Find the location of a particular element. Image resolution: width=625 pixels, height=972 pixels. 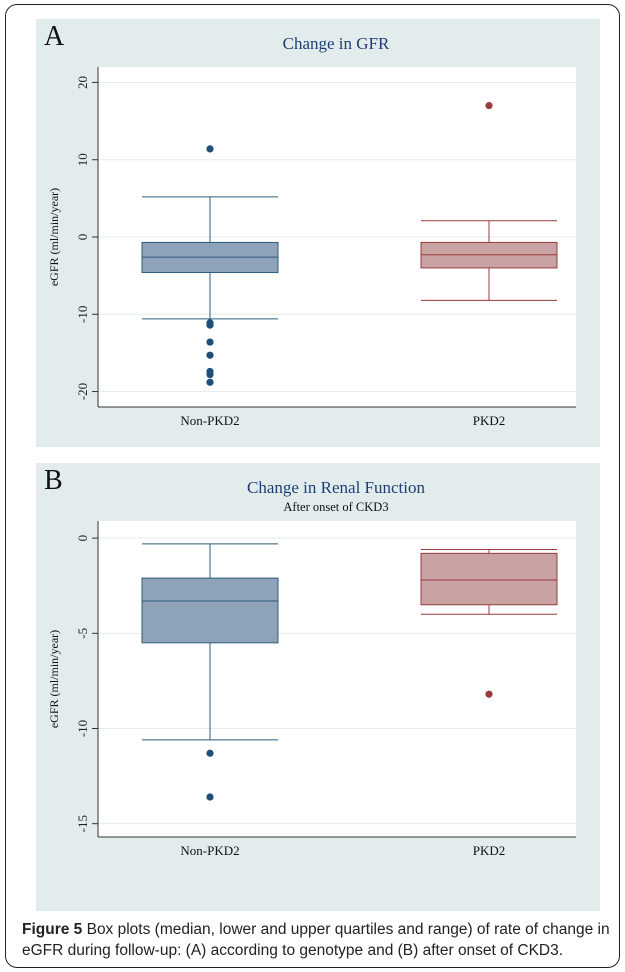

panel-a-label: A is located at coordinates (54, 36).